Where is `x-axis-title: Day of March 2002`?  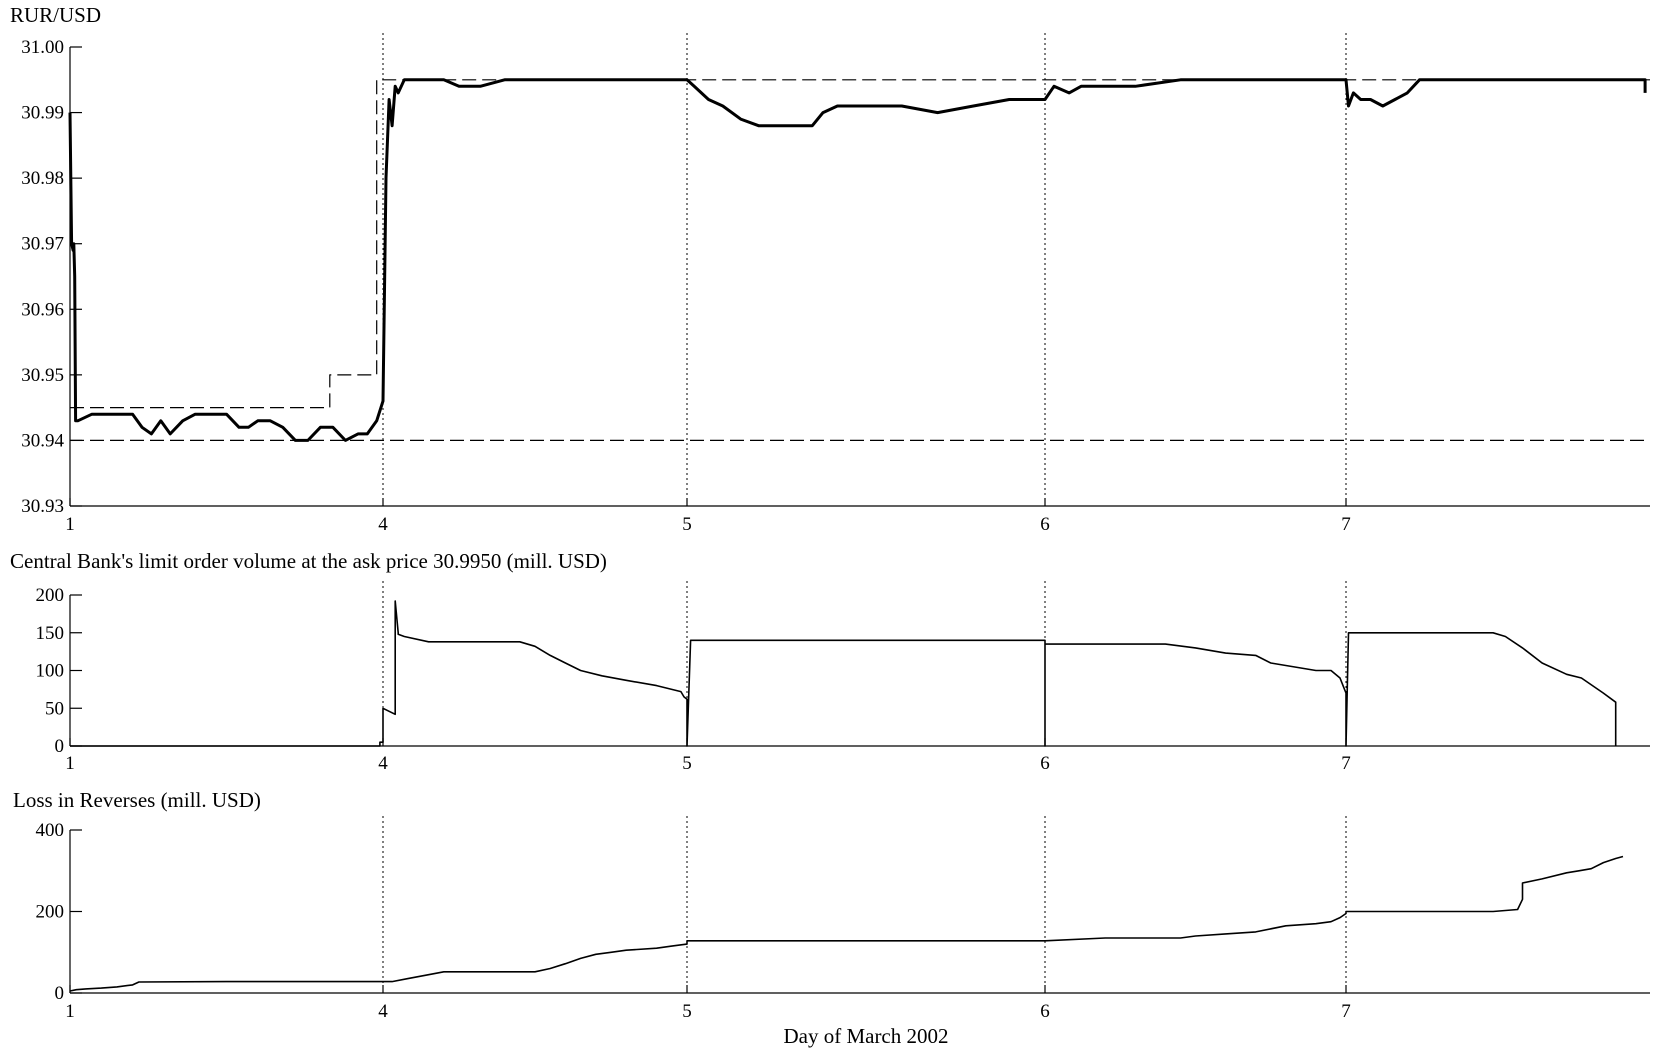
x-axis-title: Day of March 2002 is located at coordinates (865, 1036).